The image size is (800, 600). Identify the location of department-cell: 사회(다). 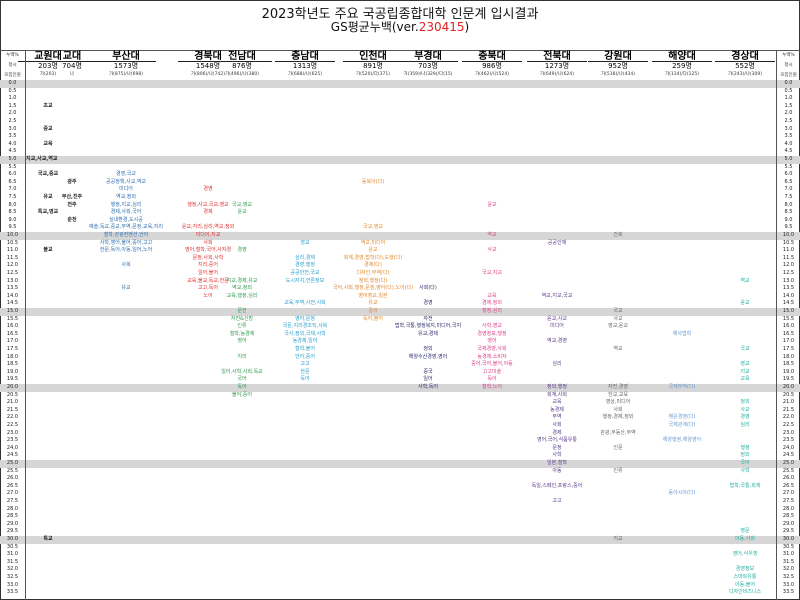
(428, 288).